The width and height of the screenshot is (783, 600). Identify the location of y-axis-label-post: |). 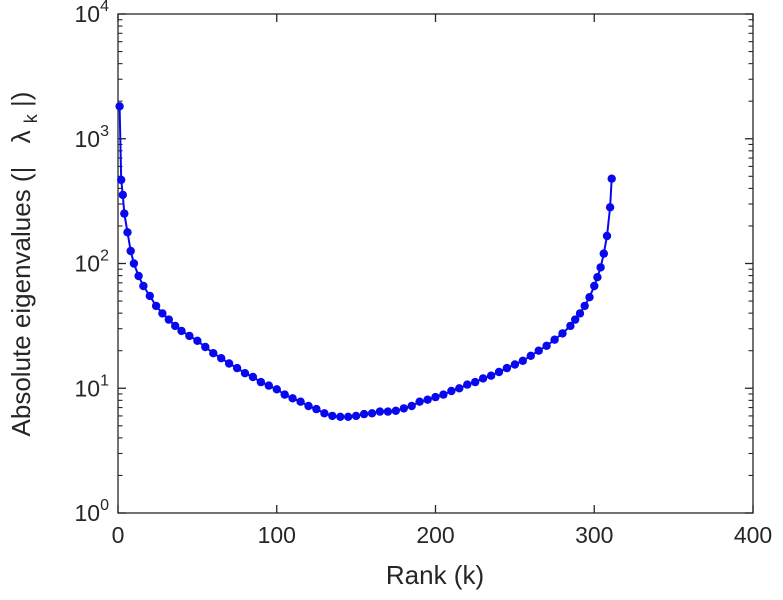
(21, 99).